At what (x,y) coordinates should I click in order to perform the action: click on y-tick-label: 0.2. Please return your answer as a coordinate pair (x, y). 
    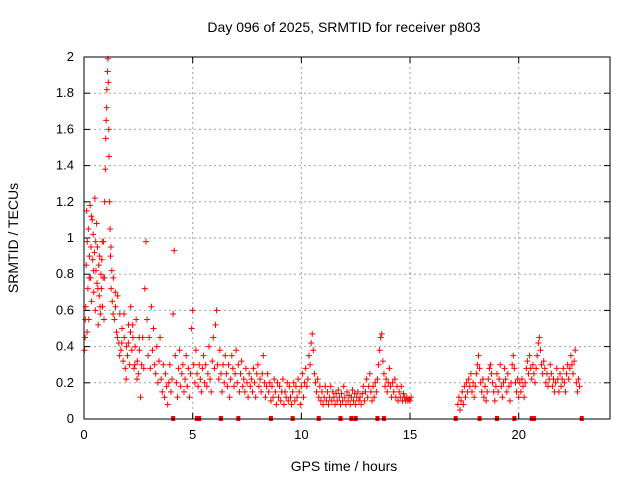
    Looking at the image, I should click on (65, 382).